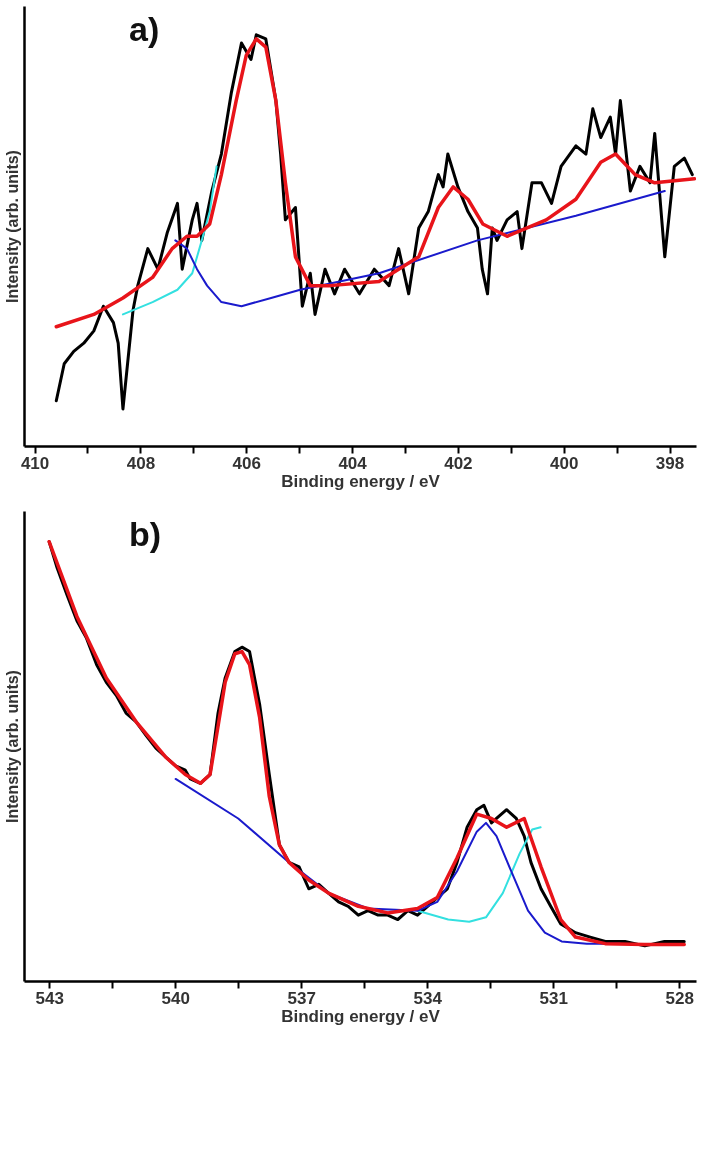  I want to click on x-tick-label: 531, so click(553, 998).